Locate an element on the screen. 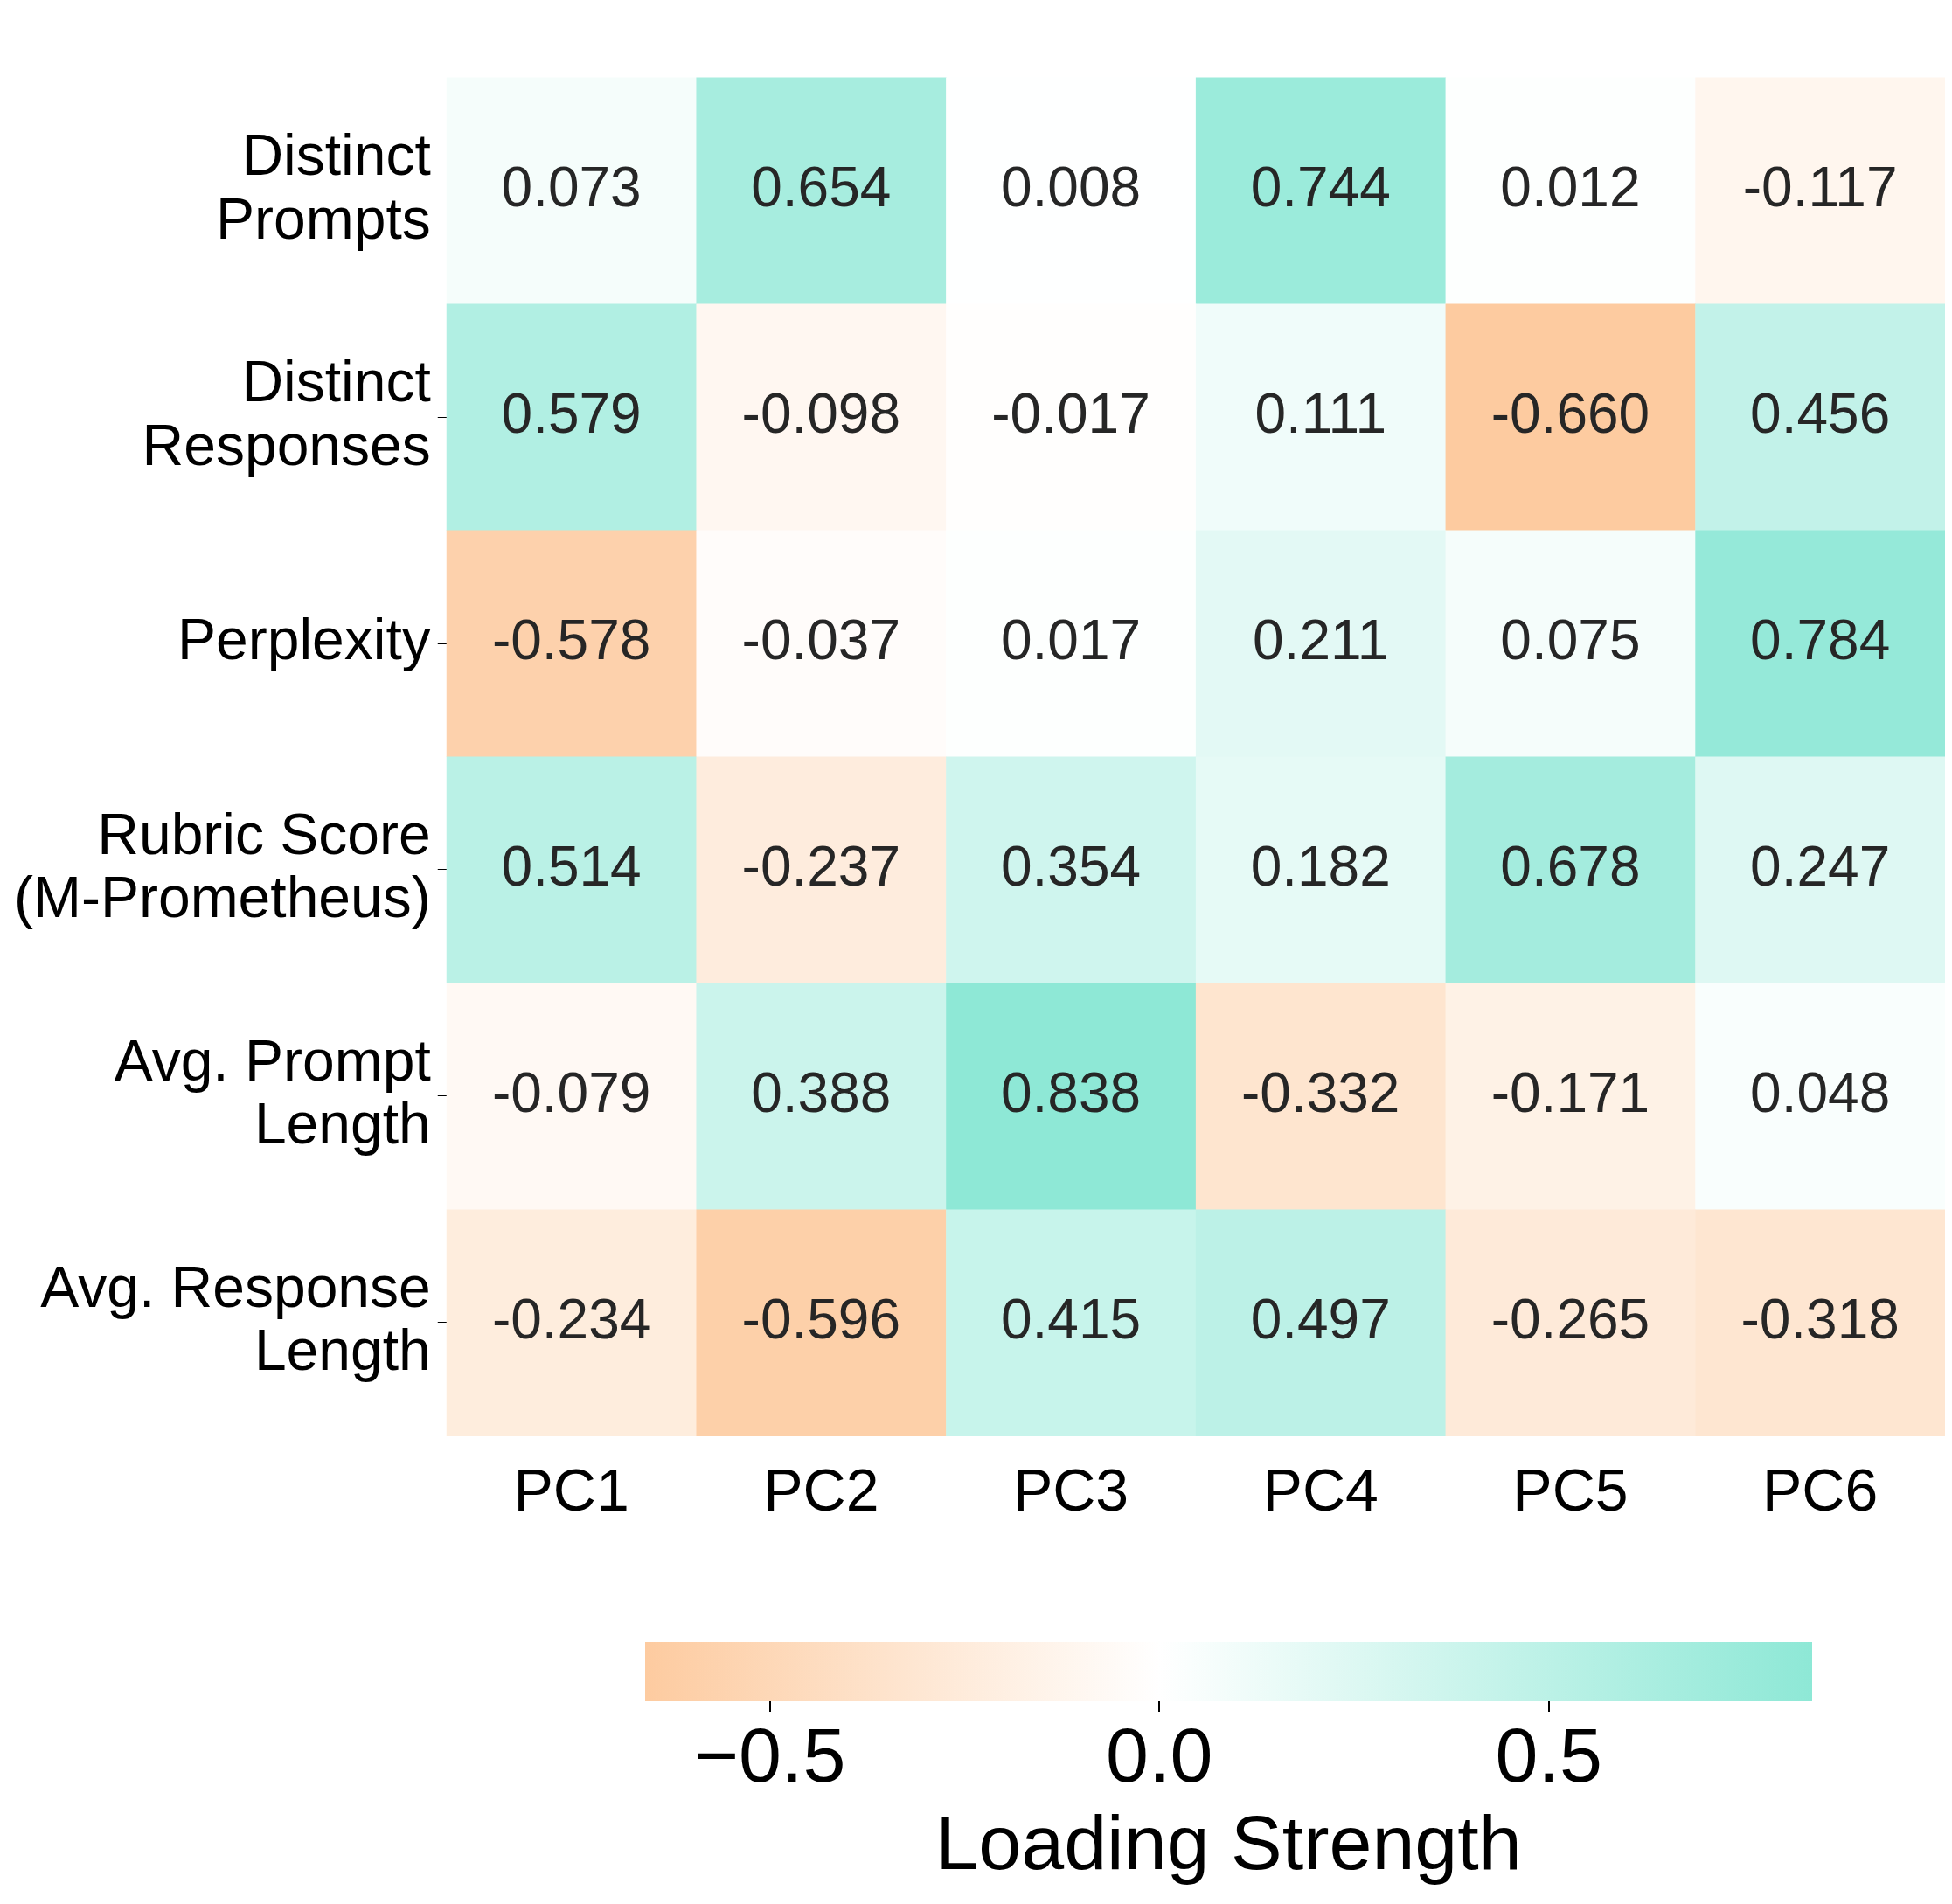 The image size is (1952, 1904). data-label: 0.388 is located at coordinates (821, 1092).